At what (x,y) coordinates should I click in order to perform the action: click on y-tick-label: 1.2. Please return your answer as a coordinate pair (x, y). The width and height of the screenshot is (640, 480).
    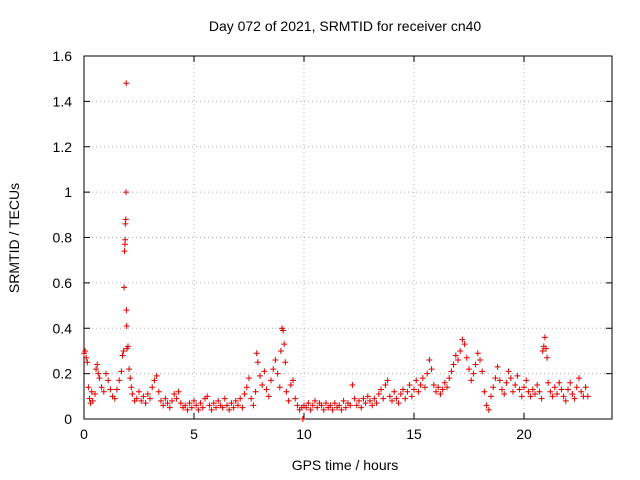
    Looking at the image, I should click on (63, 147).